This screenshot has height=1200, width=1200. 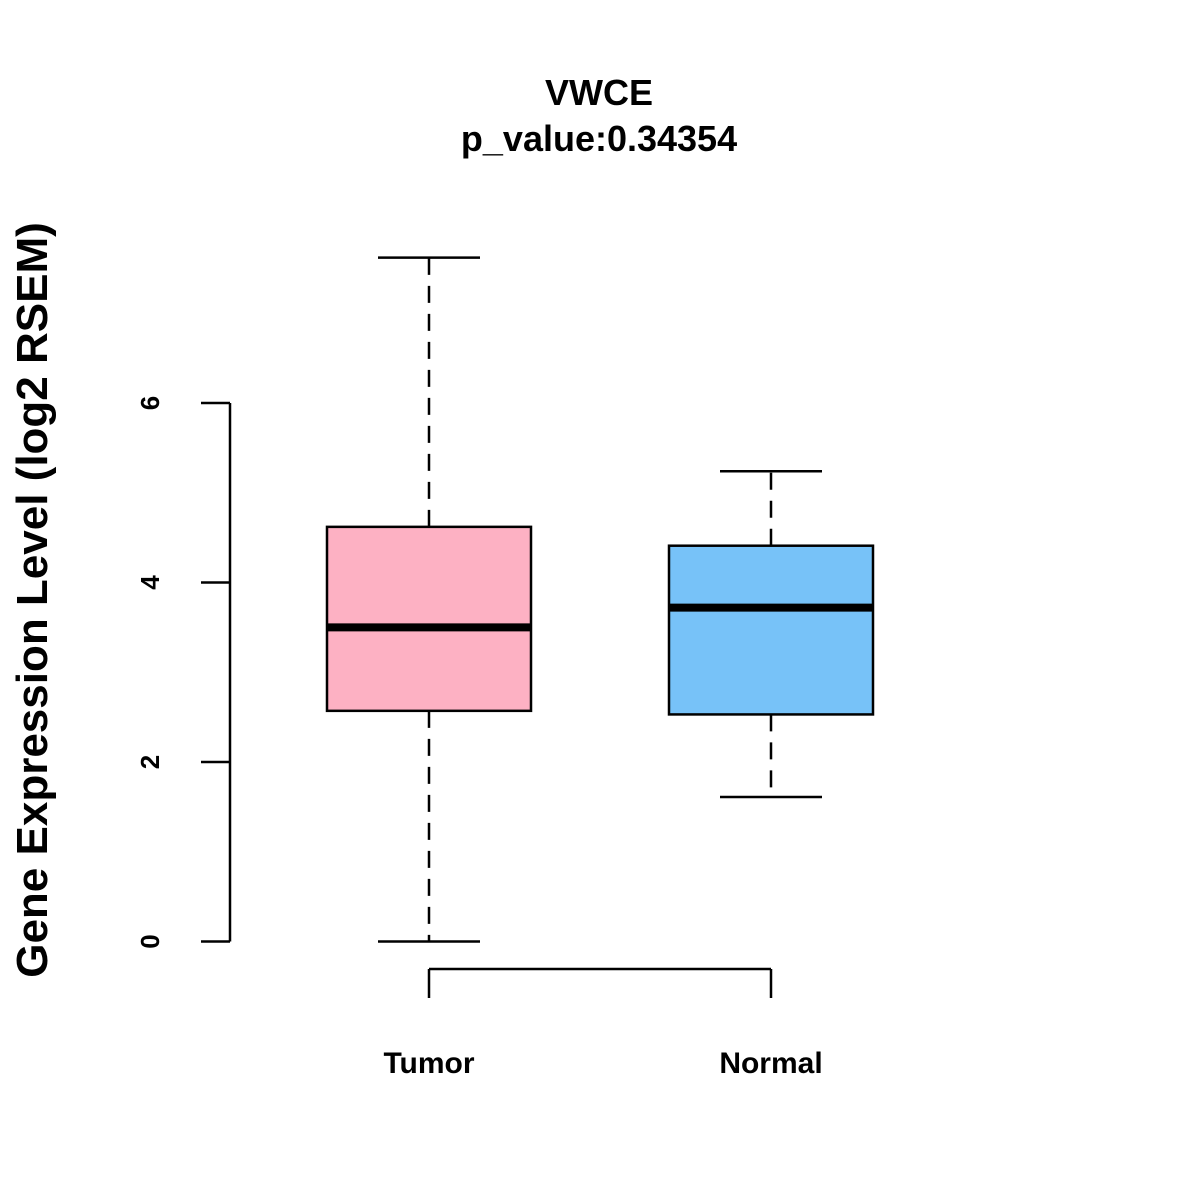 I want to click on y-tick-label: 2, so click(x=150, y=762).